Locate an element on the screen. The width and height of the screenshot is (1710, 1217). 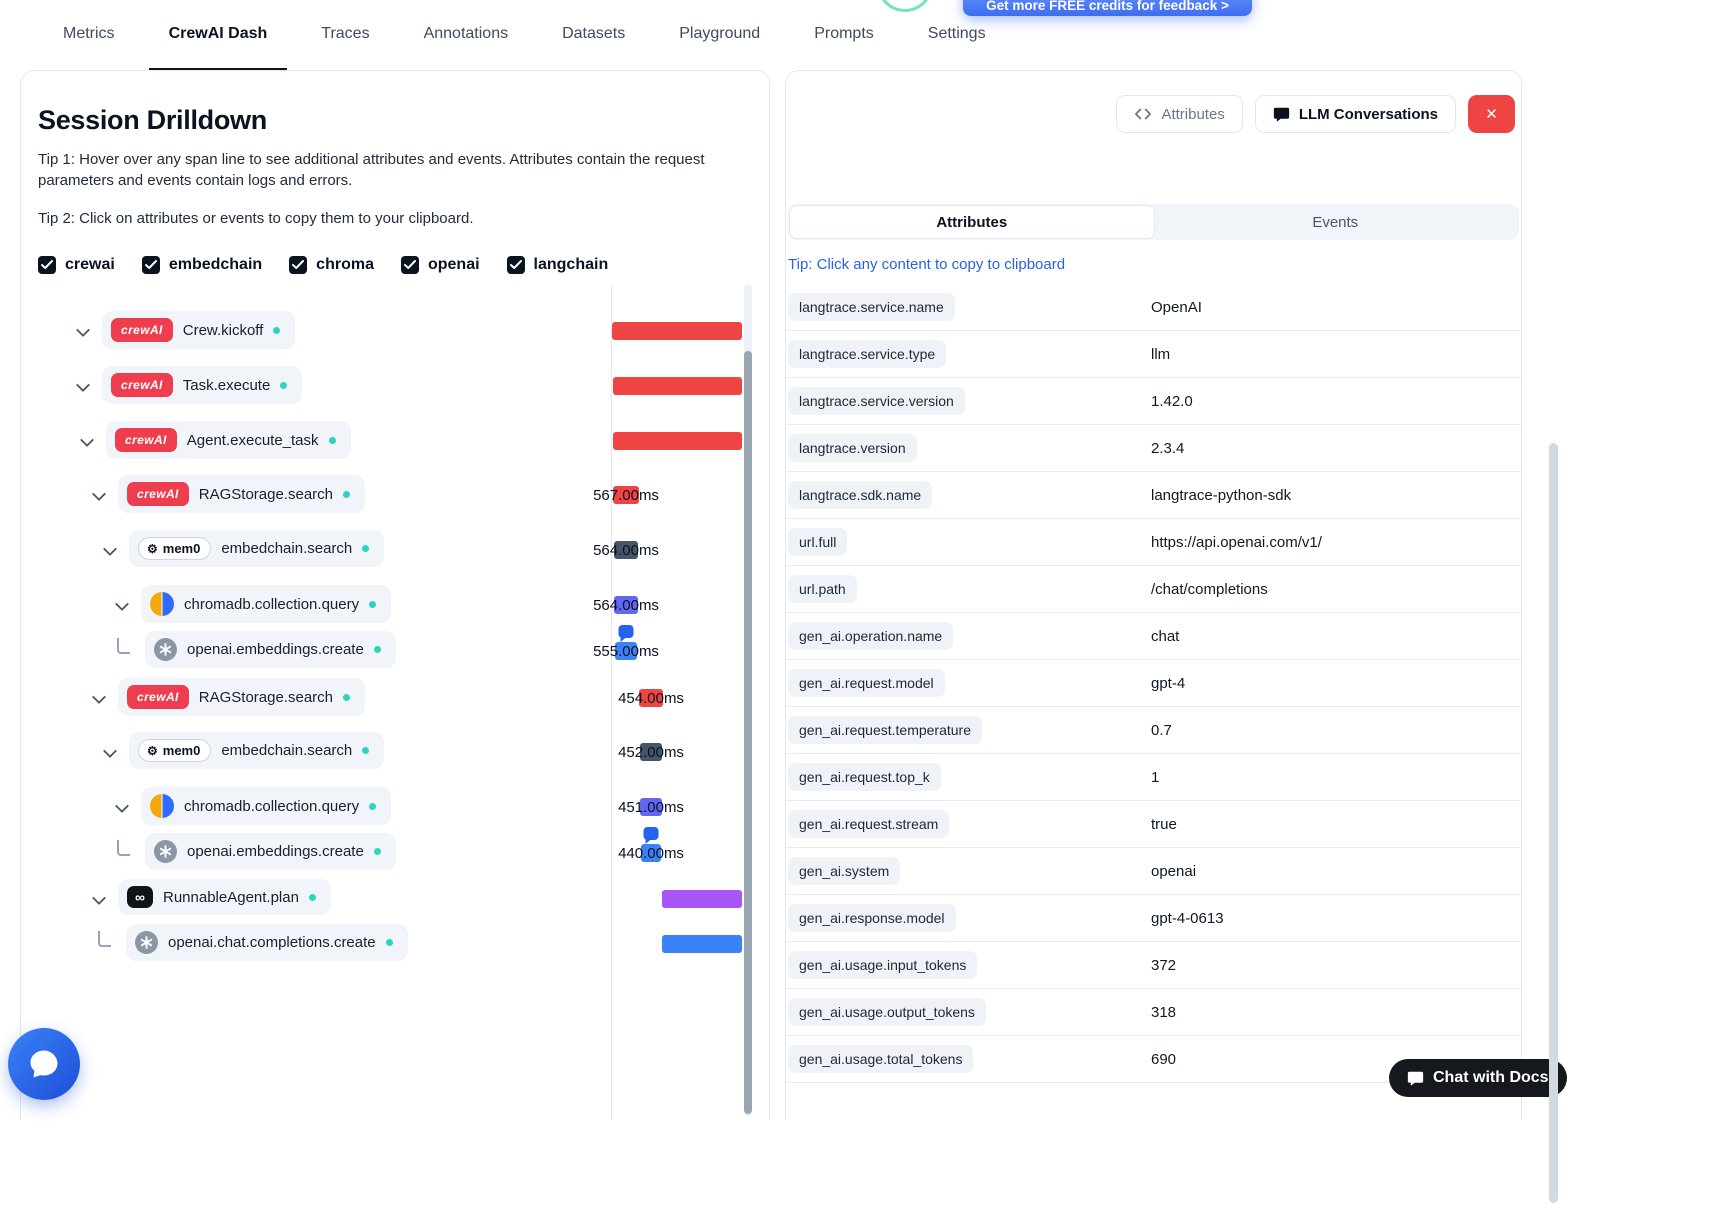
attribute-key: gen_ai.usage.input_tokens is located at coordinates (883, 965).